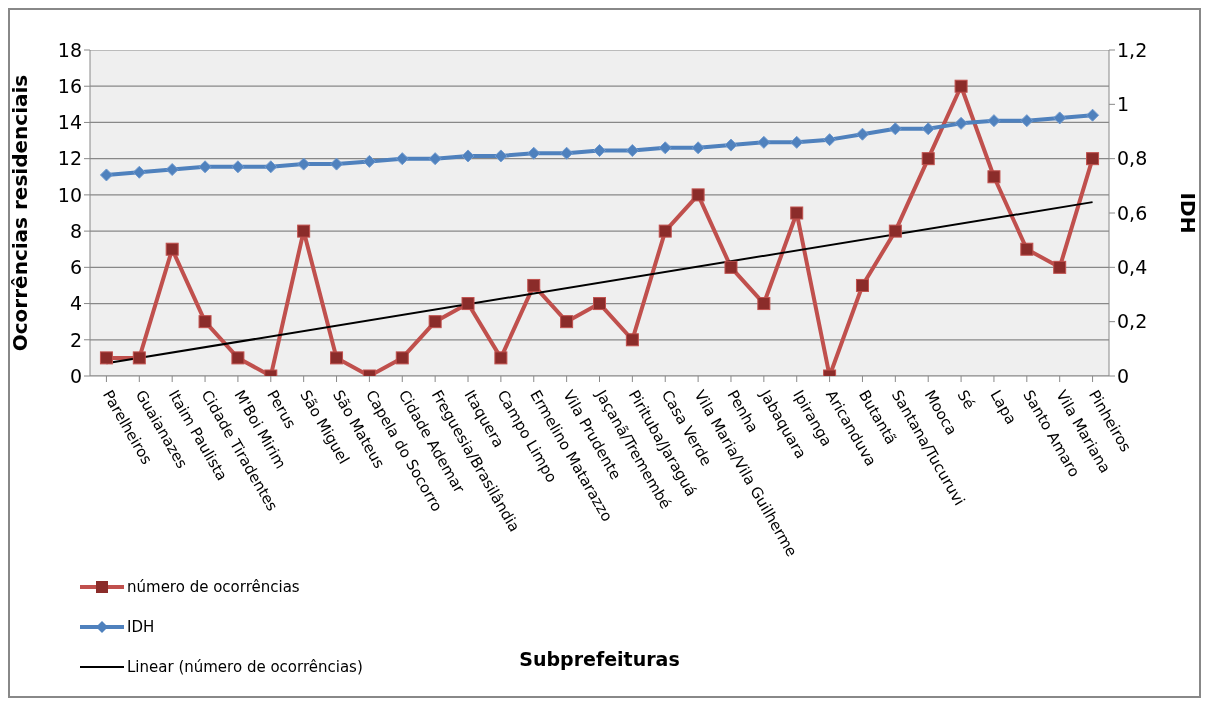  What do you see at coordinates (141, 627) in the screenshot?
I see `legend-label: IDH` at bounding box center [141, 627].